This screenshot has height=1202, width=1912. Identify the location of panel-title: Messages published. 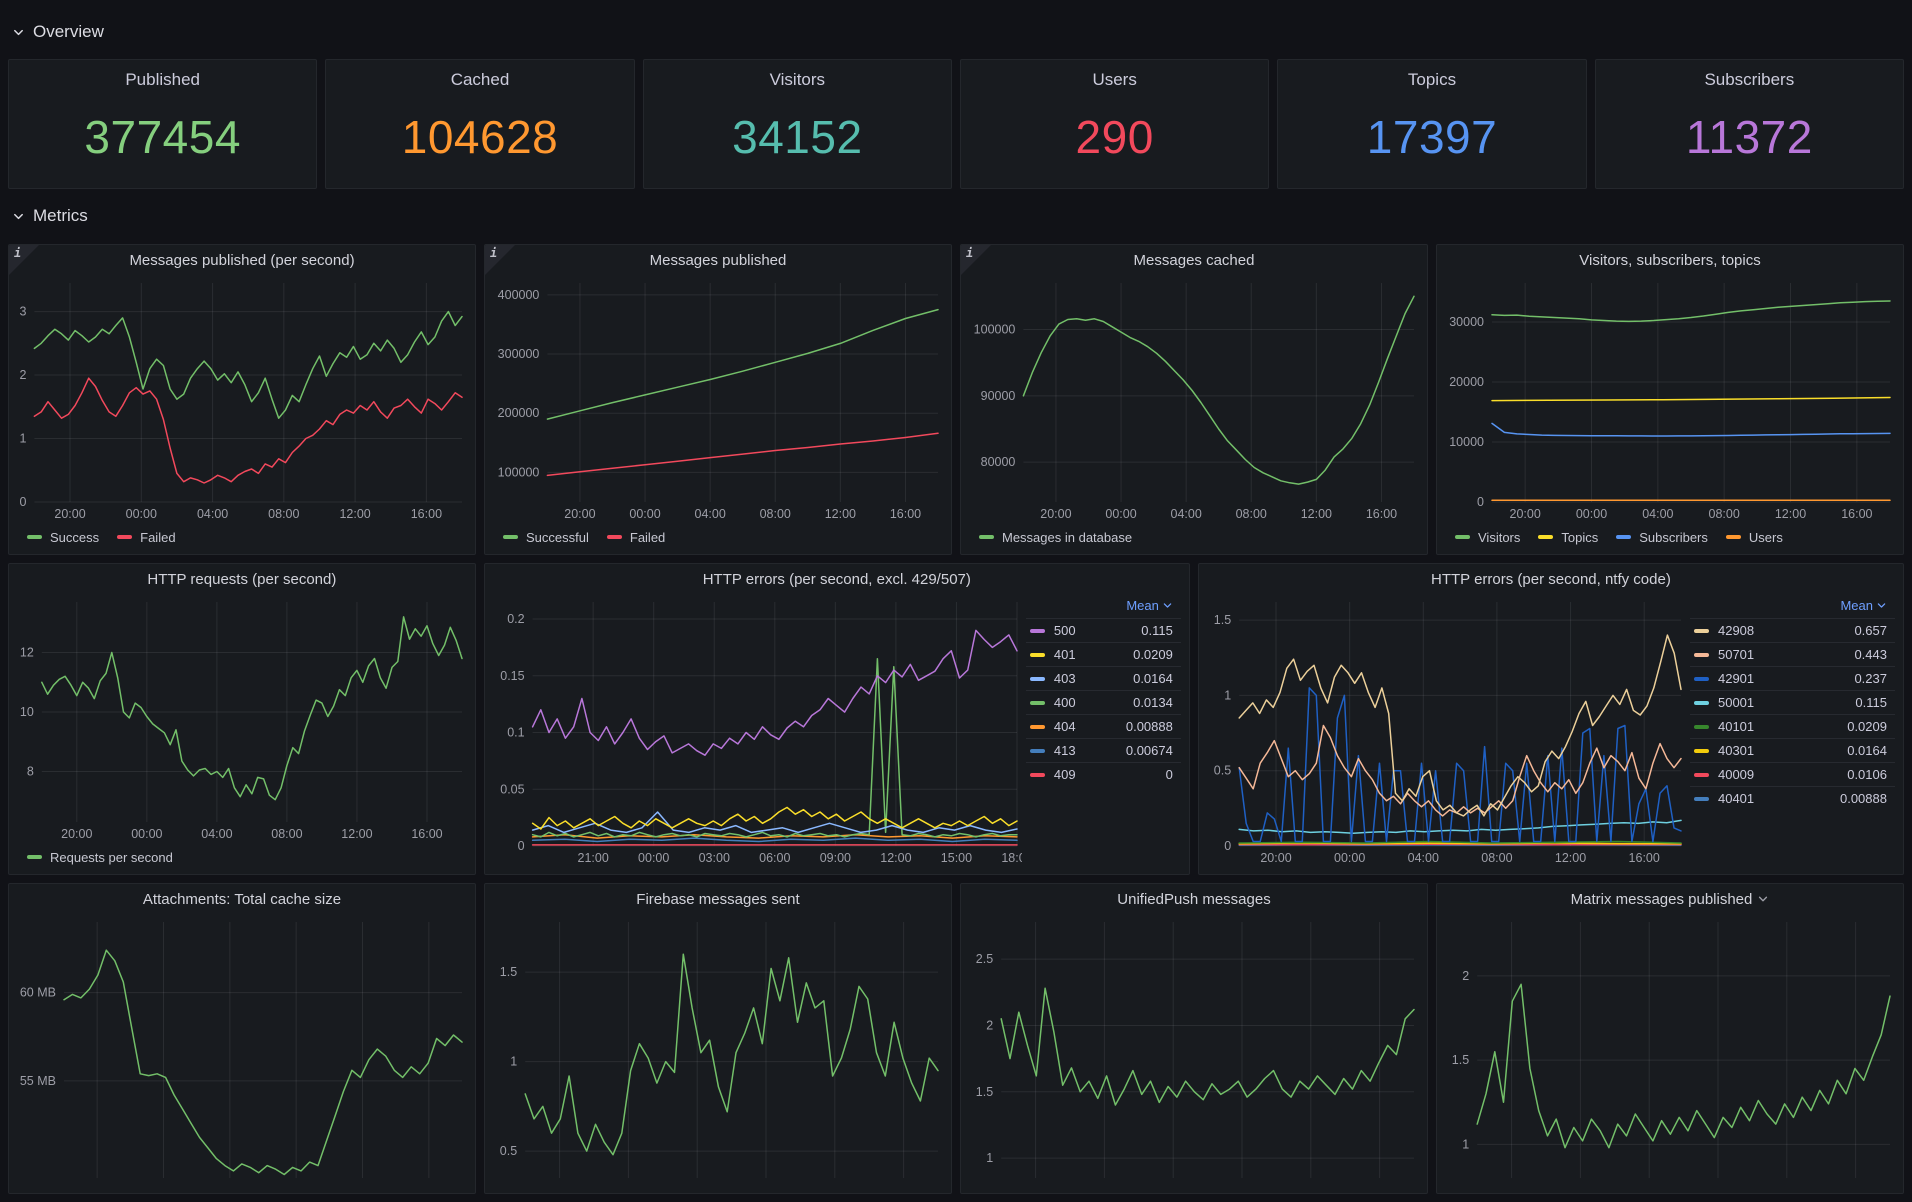
(718, 260).